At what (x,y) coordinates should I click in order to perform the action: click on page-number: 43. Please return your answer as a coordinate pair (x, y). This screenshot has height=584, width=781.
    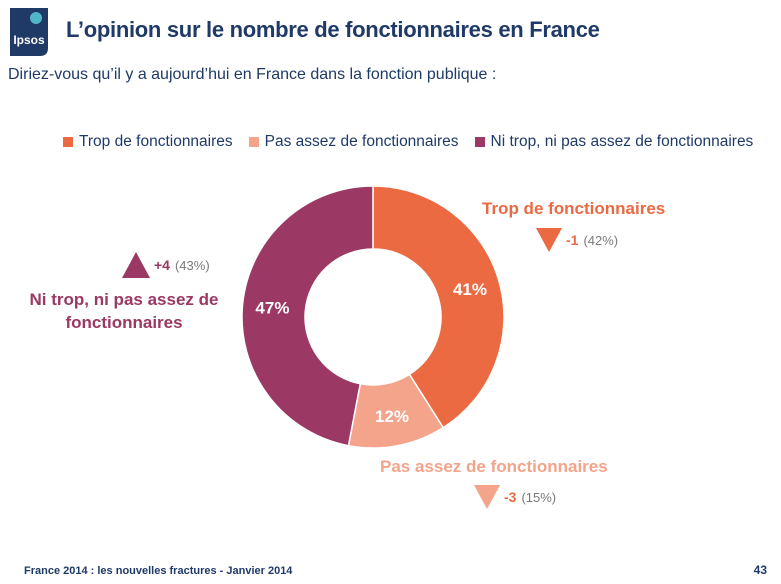
    Looking at the image, I should click on (760, 570).